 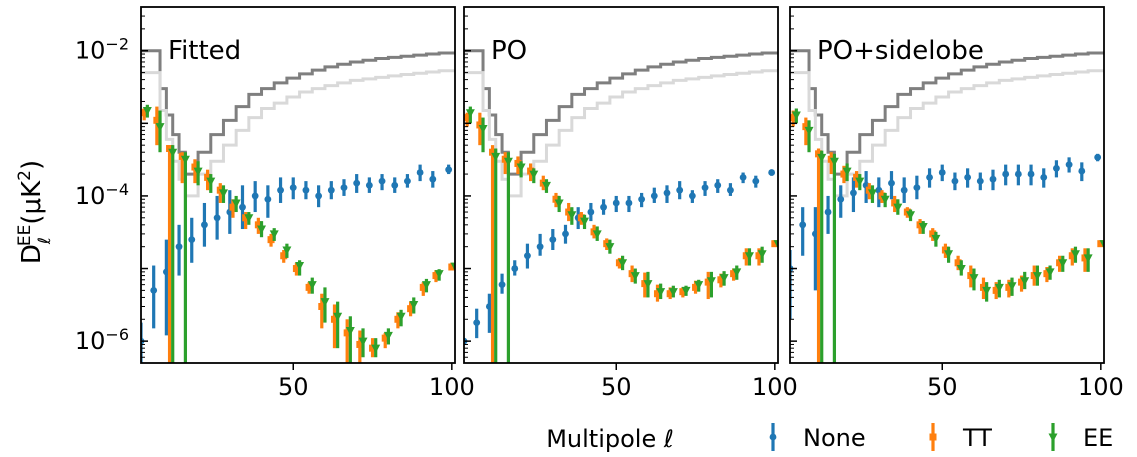 I want to click on y-tick-label: 10⁻², so click(x=102, y=49).